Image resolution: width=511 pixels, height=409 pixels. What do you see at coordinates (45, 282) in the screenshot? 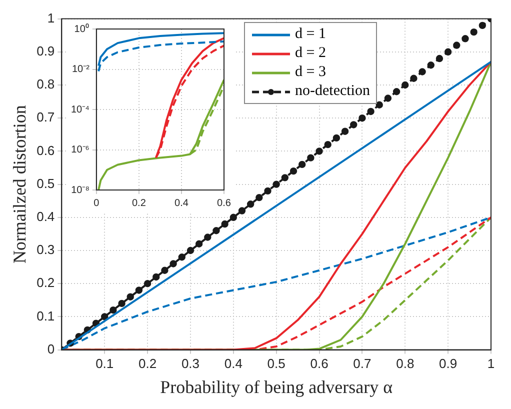
I see `y-tick-label: 0.2` at bounding box center [45, 282].